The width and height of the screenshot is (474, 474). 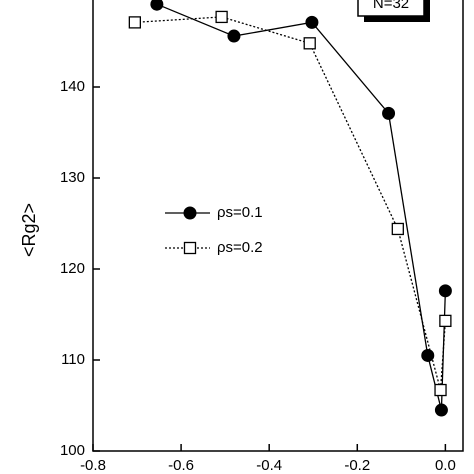 I want to click on y-axis-label: <Rg2>, so click(x=29, y=230).